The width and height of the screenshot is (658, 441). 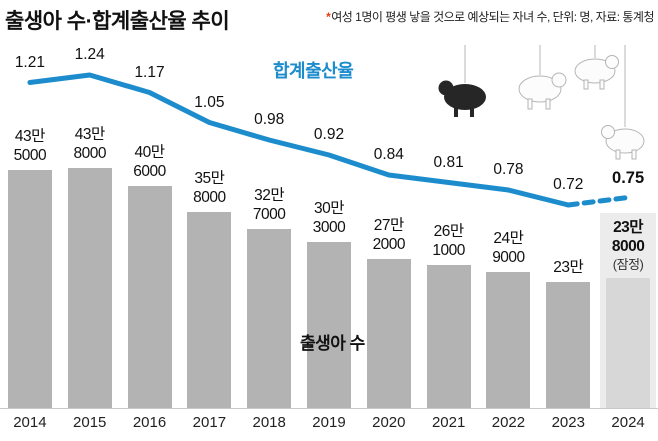 I want to click on rate-label-2019: 0.92, so click(x=329, y=134).